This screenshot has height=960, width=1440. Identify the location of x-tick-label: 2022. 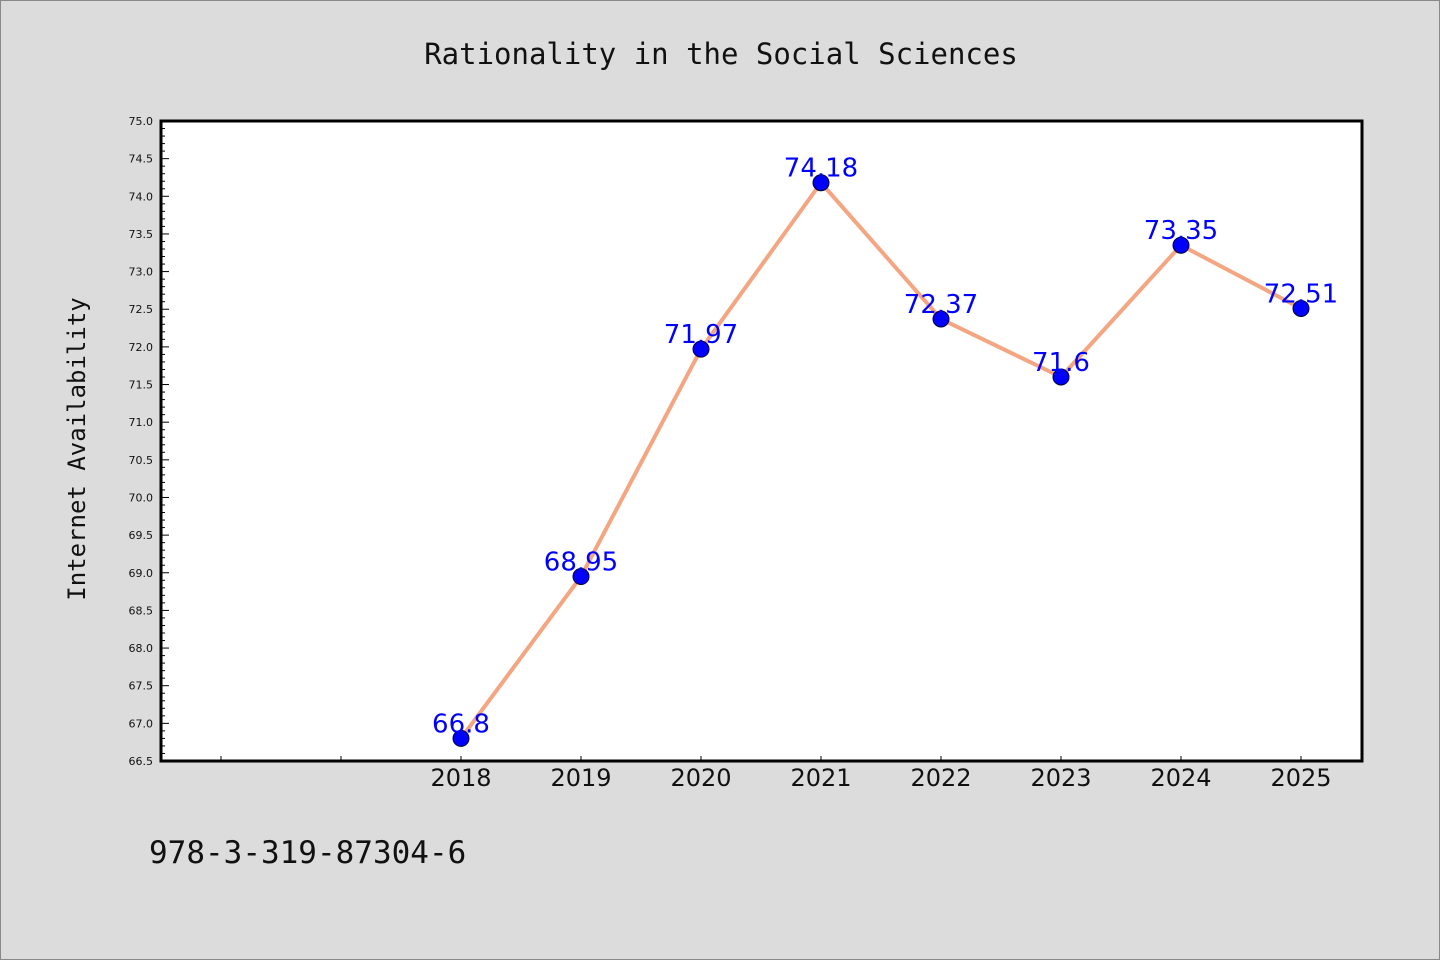
(940, 778).